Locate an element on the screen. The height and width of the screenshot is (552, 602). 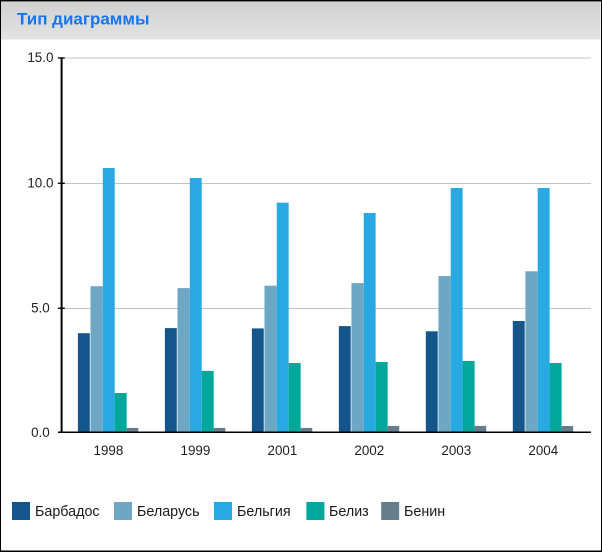
svg-text: 5.0 is located at coordinates (40, 308).